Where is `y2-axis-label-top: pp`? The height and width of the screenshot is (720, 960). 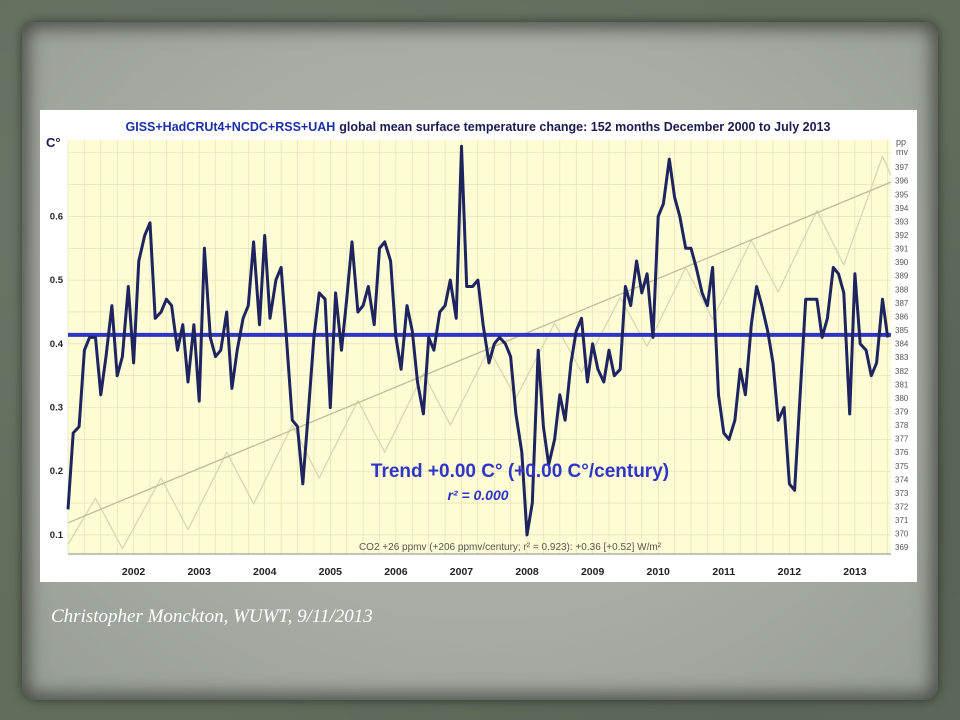 y2-axis-label-top: pp is located at coordinates (901, 142).